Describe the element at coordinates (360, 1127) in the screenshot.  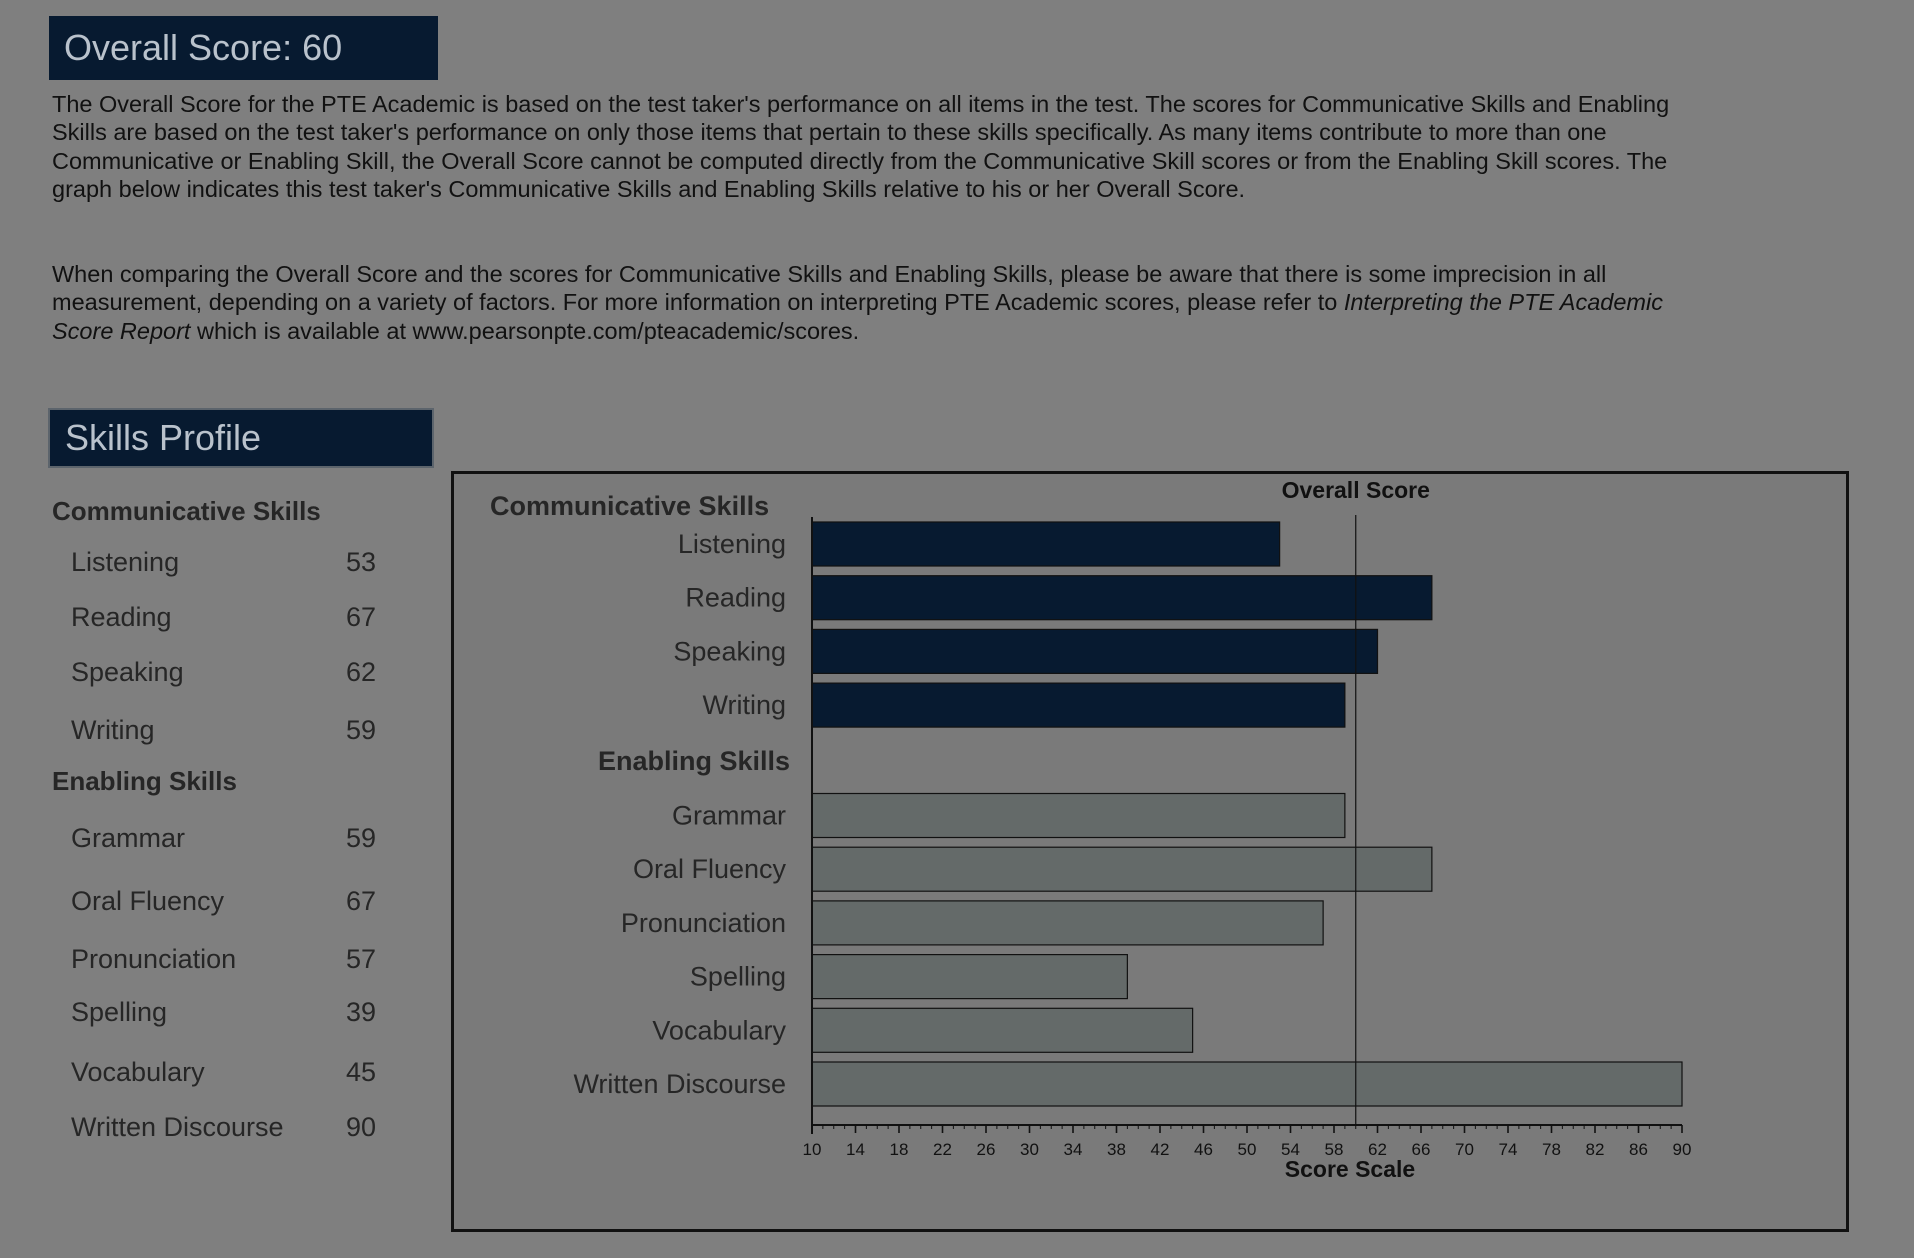
I see `skill-score: 90` at that location.